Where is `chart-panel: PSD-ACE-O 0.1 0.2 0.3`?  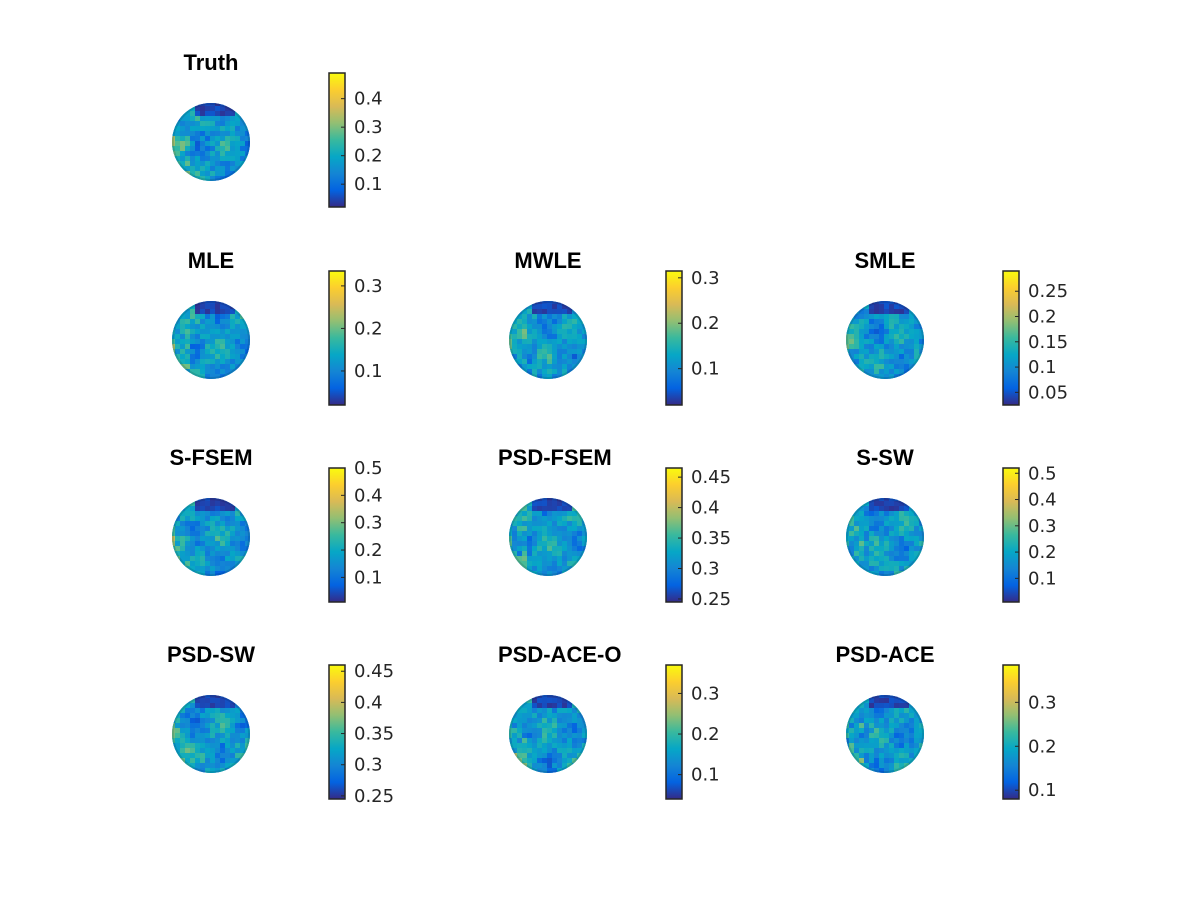 chart-panel: PSD-ACE-O 0.1 0.2 0.3 is located at coordinates (638, 732).